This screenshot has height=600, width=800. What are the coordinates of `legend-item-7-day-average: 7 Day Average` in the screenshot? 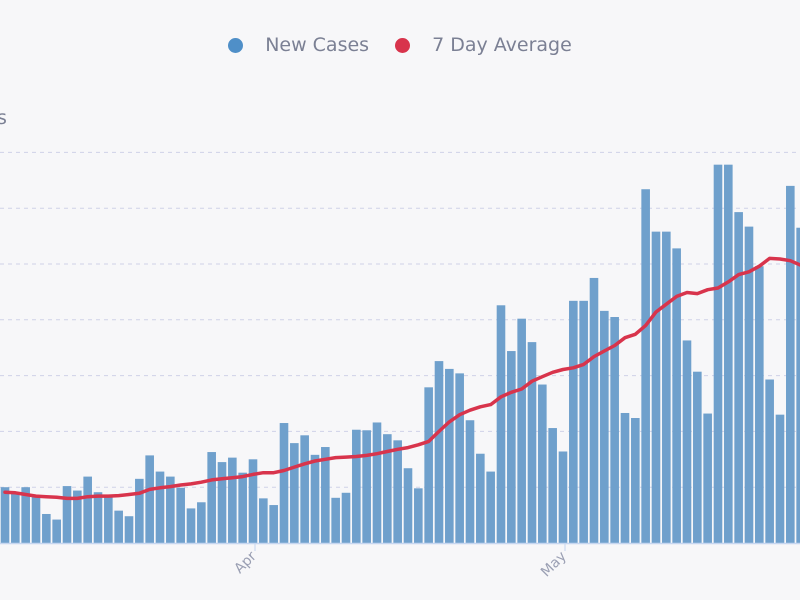 It's located at (483, 45).